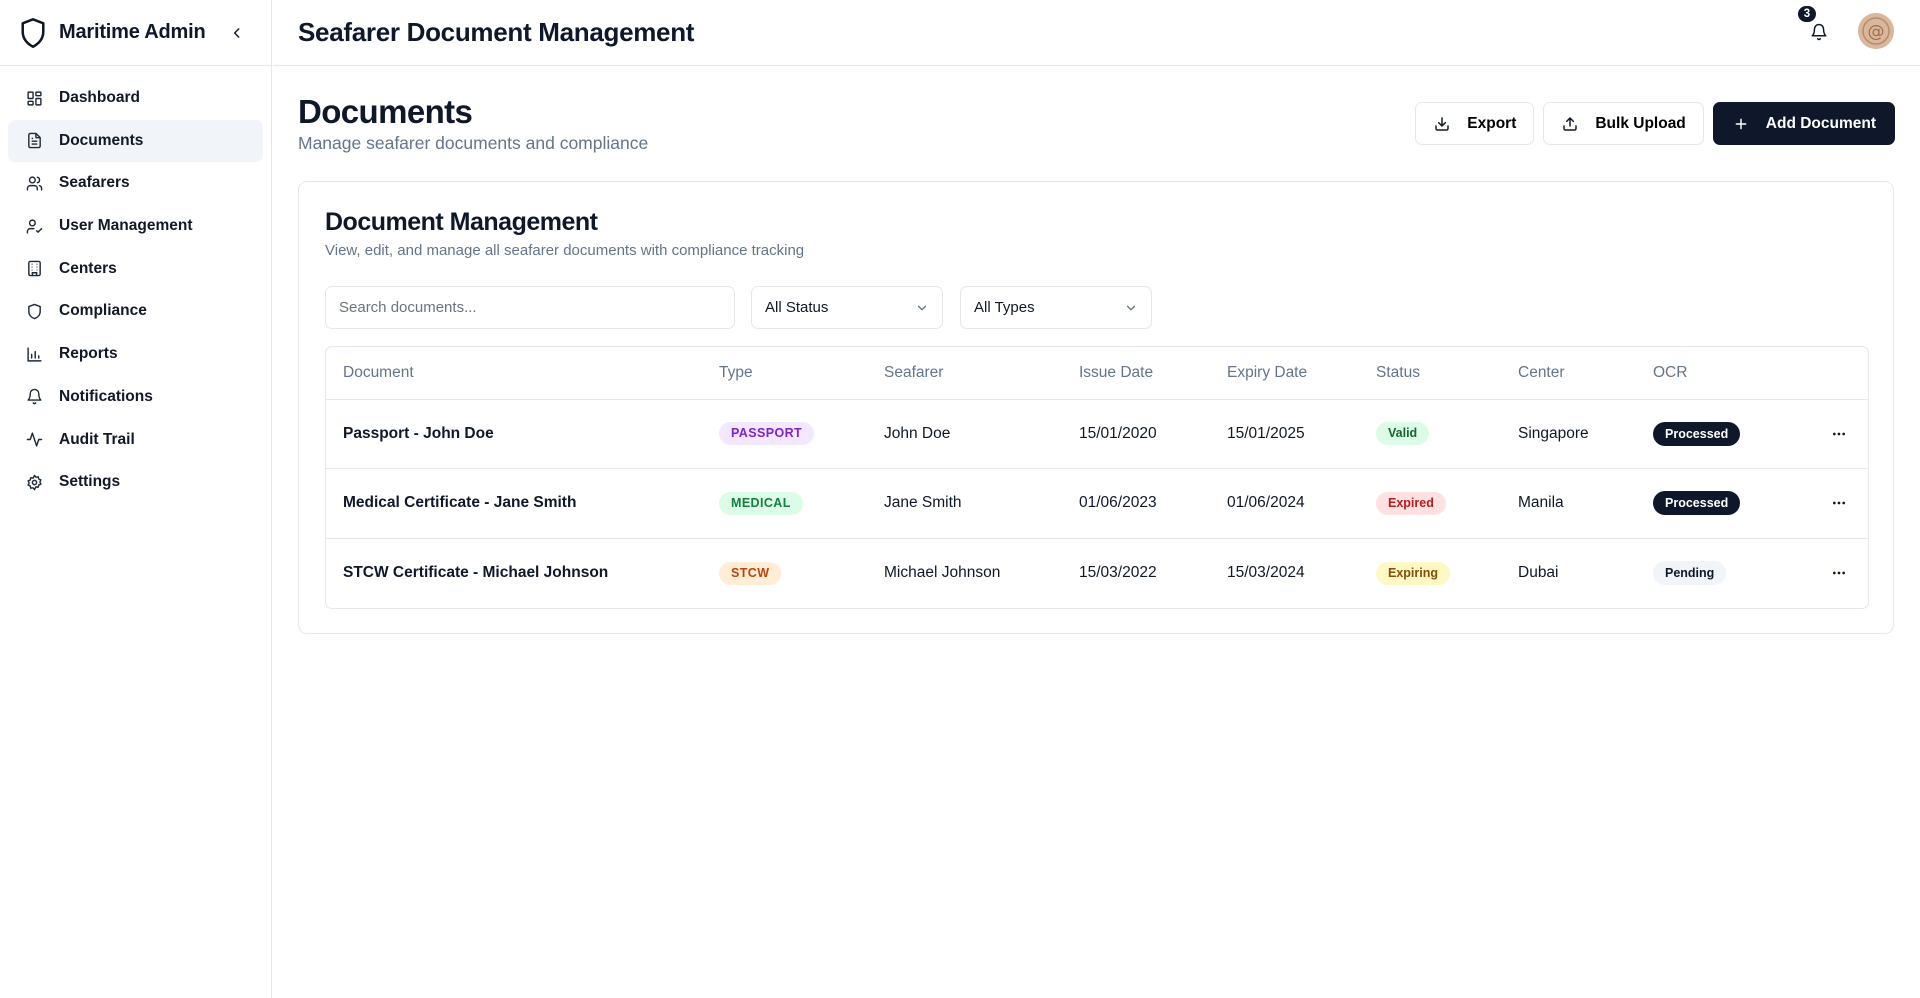 The height and width of the screenshot is (998, 1920). What do you see at coordinates (473, 143) in the screenshot?
I see `page-subtitle: Manage seafarer documents and compliance` at bounding box center [473, 143].